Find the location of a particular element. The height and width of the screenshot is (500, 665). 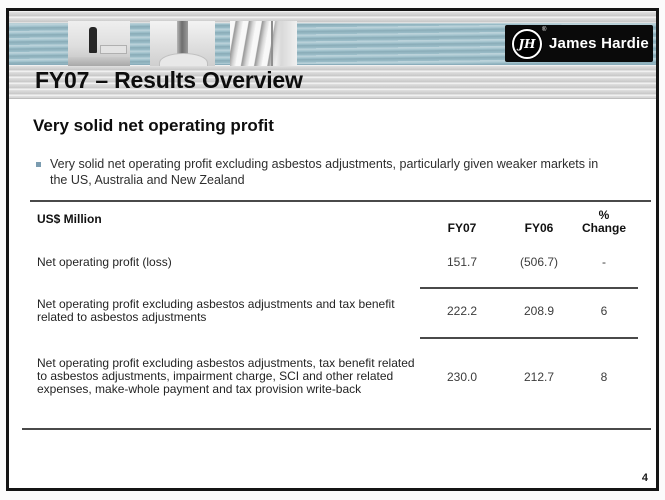

louvre-facade-photo is located at coordinates (263, 43).